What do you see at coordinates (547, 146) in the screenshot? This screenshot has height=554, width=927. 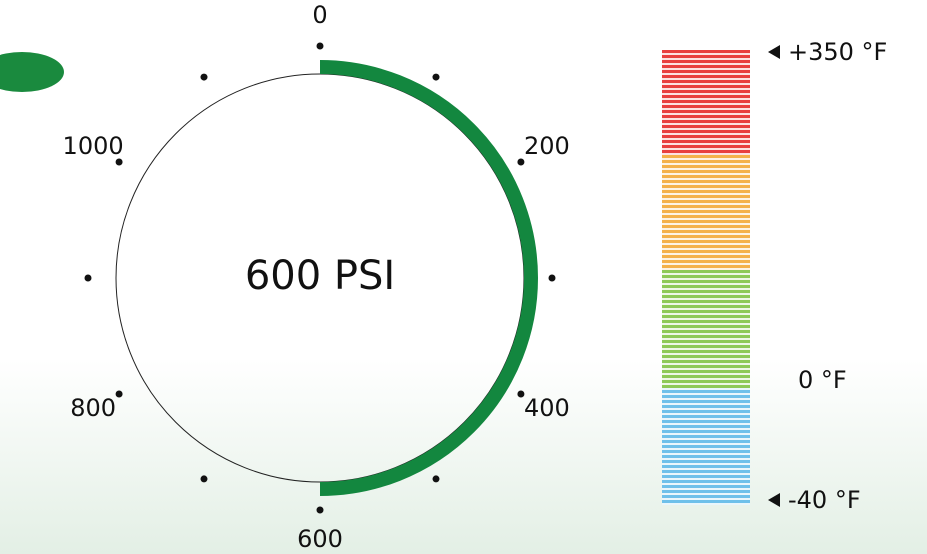 I see `tick-label: 200` at bounding box center [547, 146].